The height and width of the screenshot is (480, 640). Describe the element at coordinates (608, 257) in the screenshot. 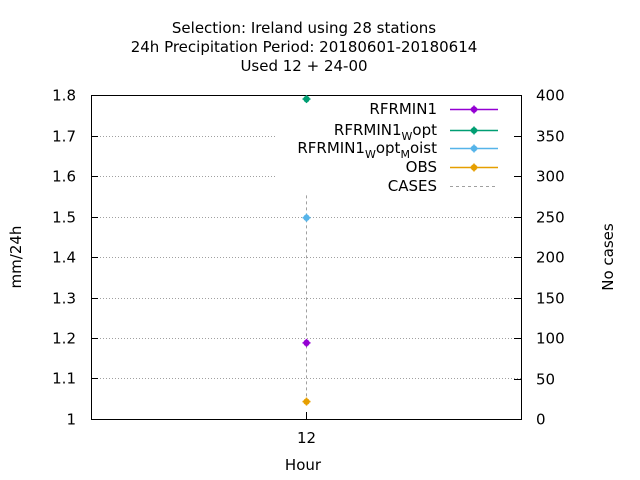

I see `y2-axis-label: No cases` at that location.